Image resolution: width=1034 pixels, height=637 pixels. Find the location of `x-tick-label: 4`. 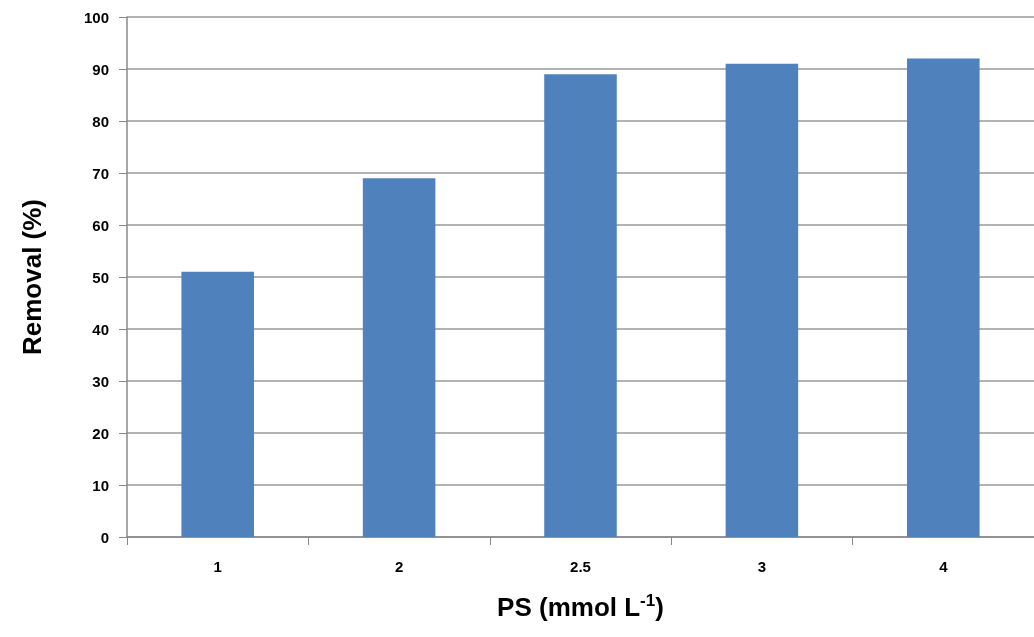

x-tick-label: 4 is located at coordinates (944, 566).